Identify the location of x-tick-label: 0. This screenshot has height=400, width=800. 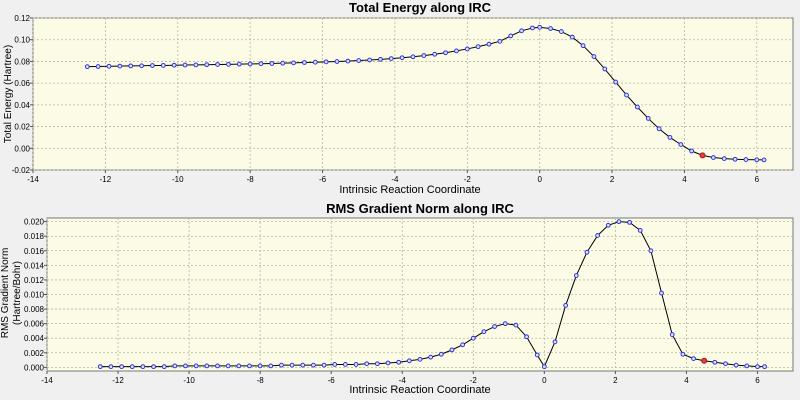
(544, 380).